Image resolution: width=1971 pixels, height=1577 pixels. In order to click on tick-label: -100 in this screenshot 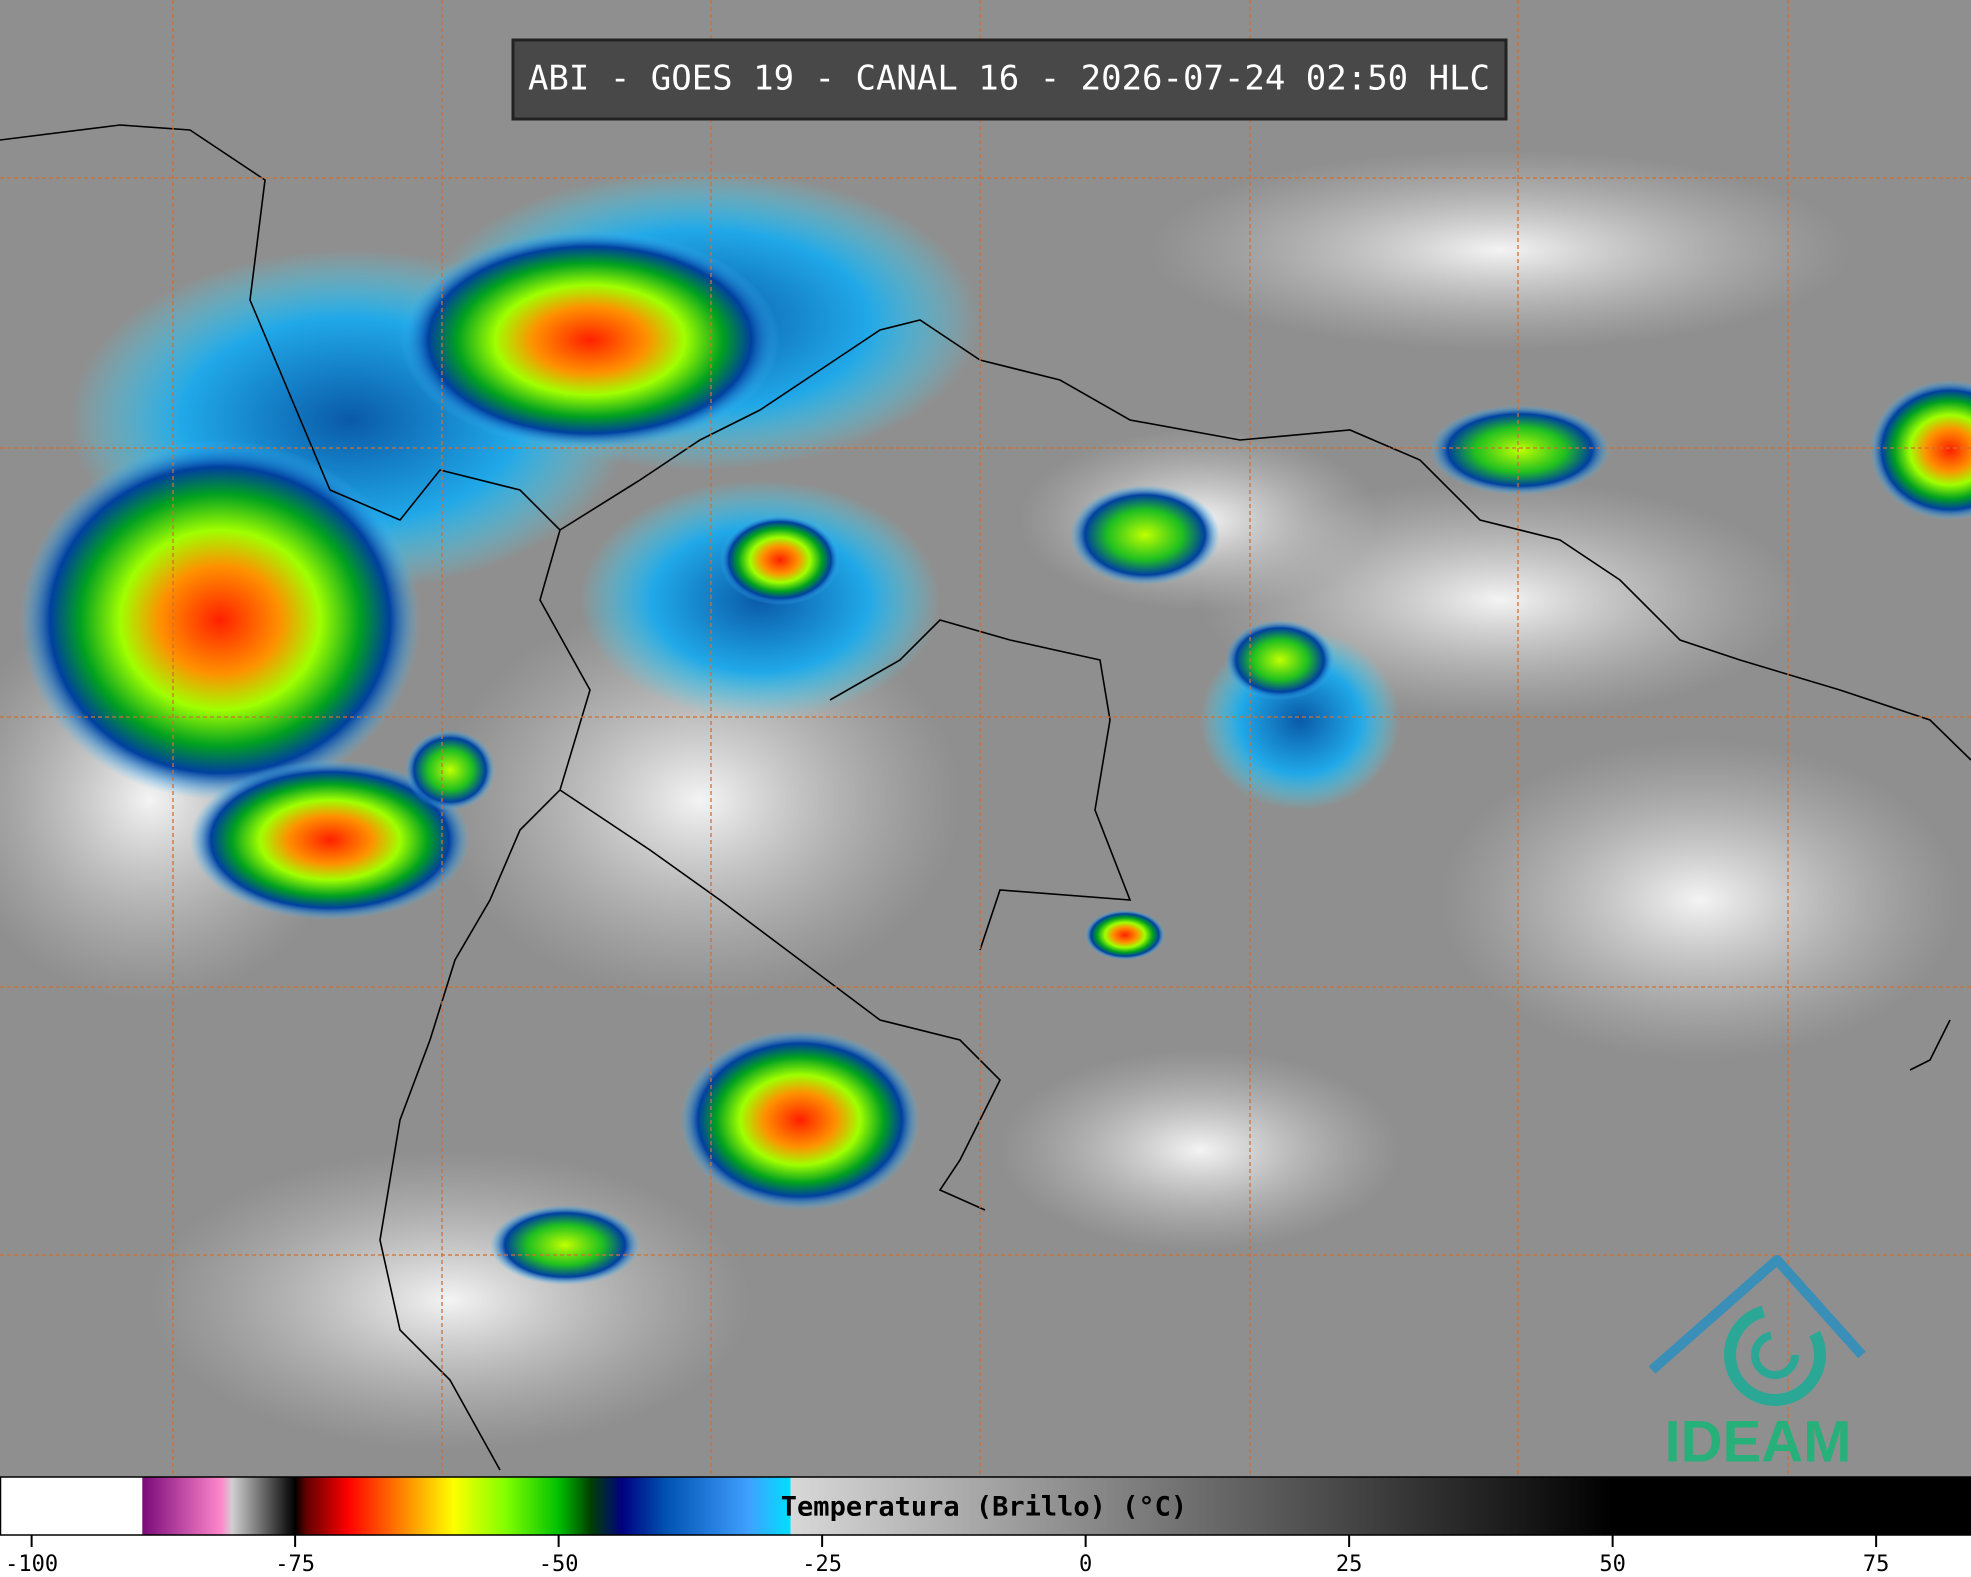, I will do `click(31, 1564)`.